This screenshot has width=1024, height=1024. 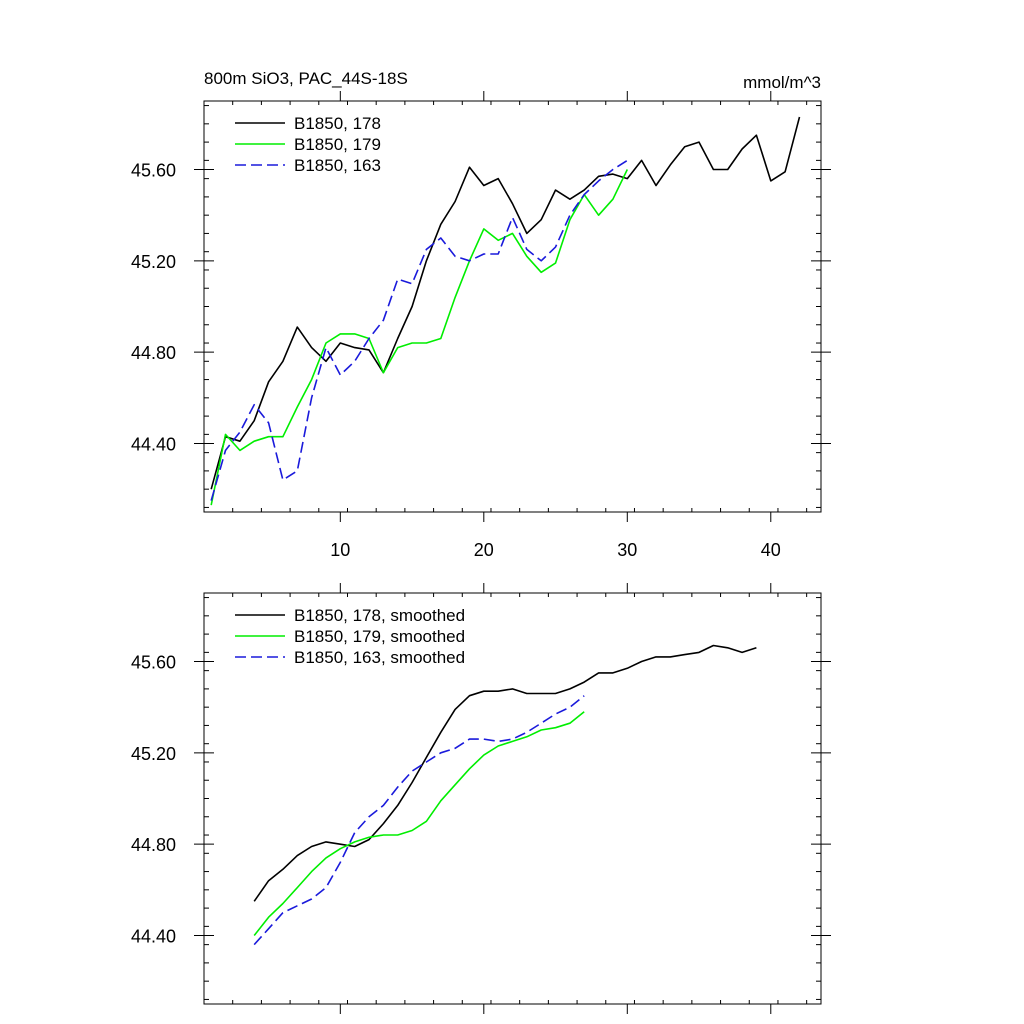 What do you see at coordinates (337, 144) in the screenshot?
I see `legend-label-2: B1850, 179` at bounding box center [337, 144].